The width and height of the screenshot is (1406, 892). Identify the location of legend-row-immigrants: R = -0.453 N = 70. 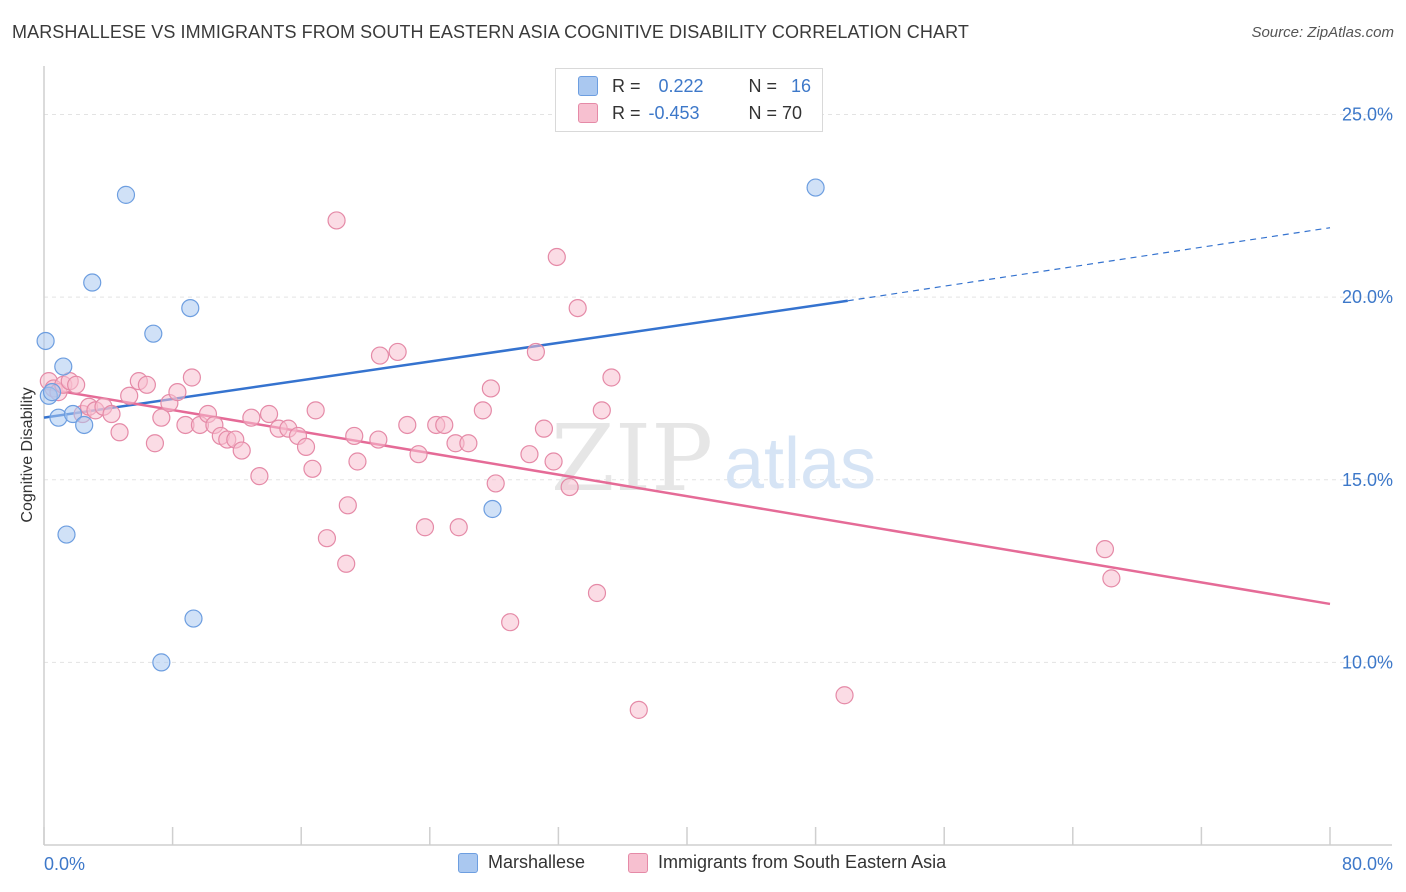
(690, 113).